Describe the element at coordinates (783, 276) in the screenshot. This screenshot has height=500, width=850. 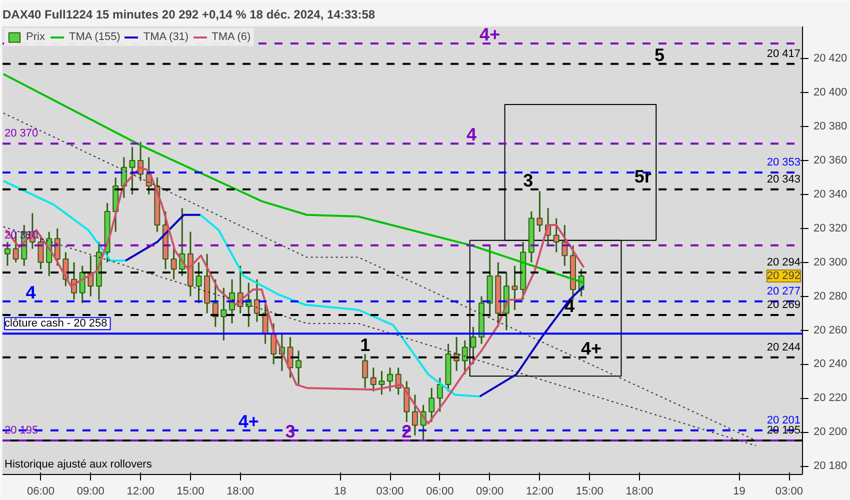
I see `annotation: 20 292` at that location.